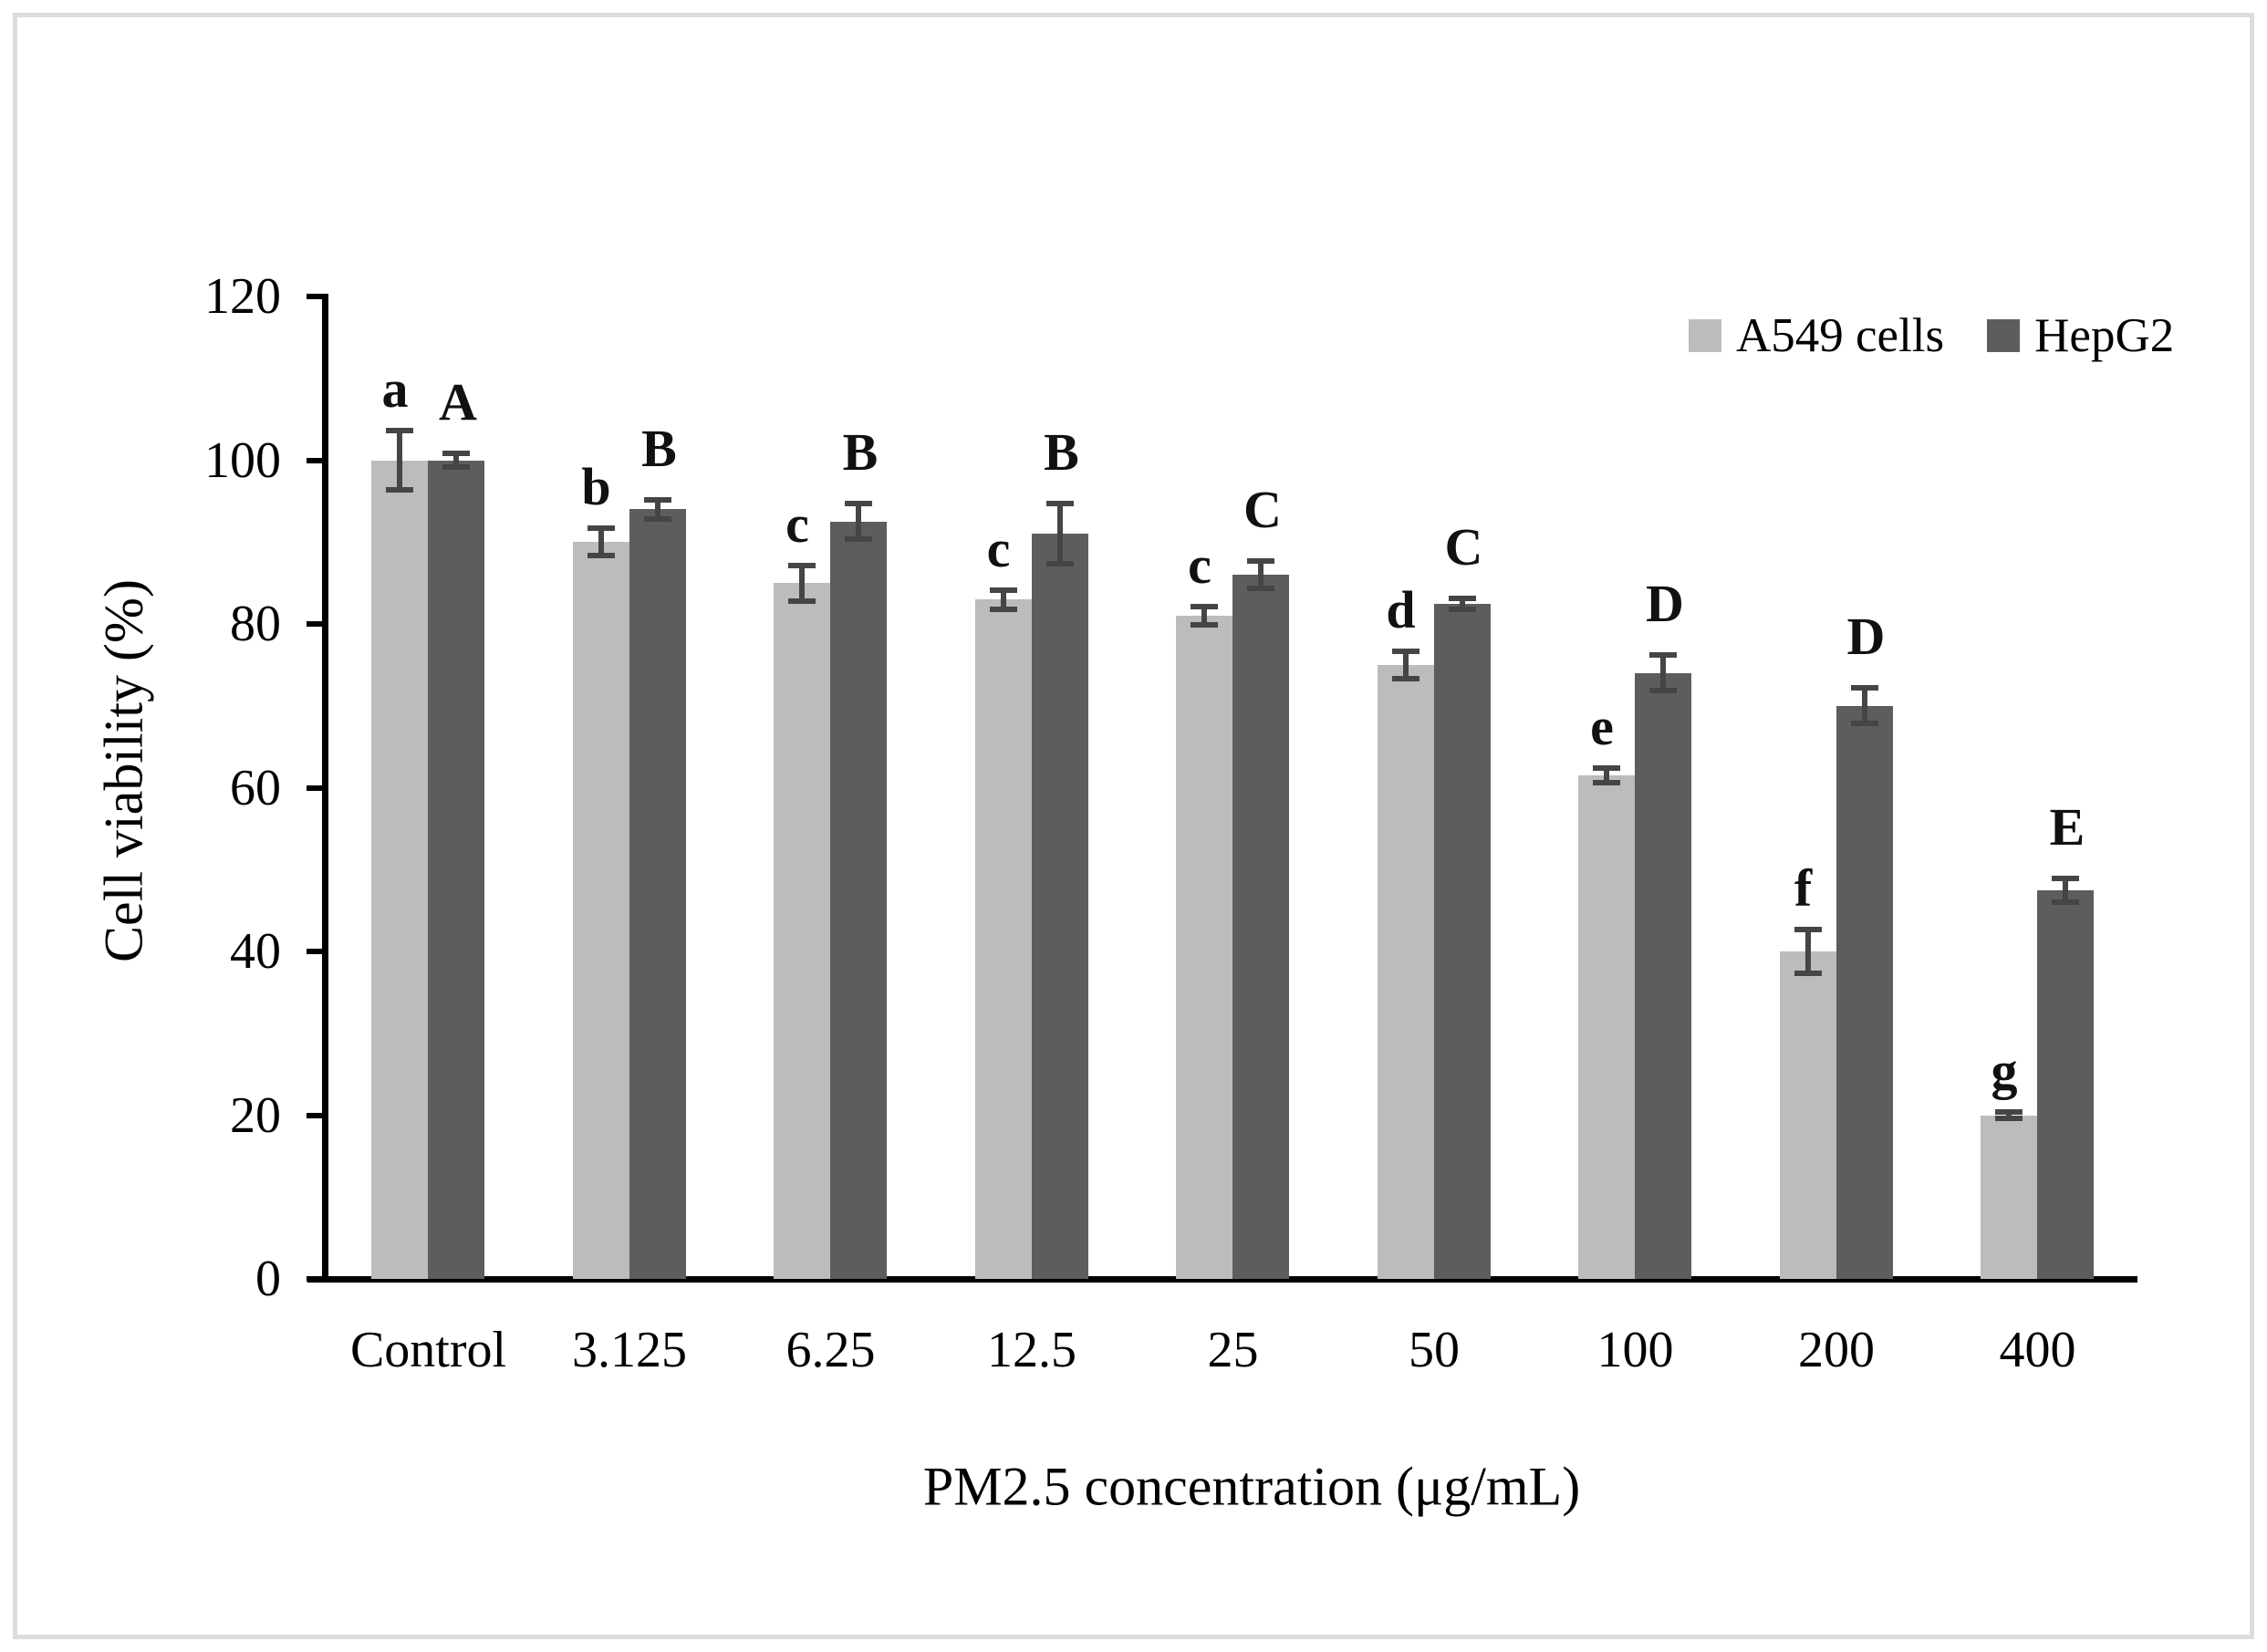 The height and width of the screenshot is (1652, 2267). I want to click on sig-label-a549-cells-3-125: b, so click(596, 487).